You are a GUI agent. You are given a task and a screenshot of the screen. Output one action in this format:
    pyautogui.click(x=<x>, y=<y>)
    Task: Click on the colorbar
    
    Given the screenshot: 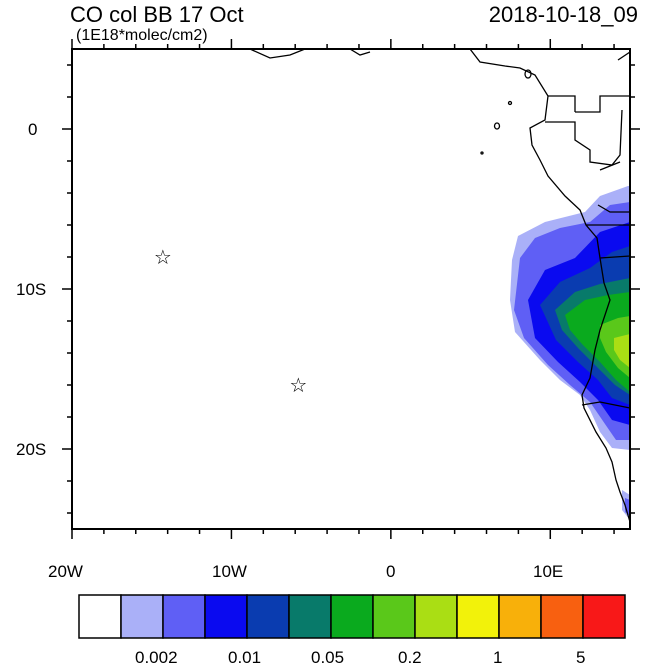 What is the action you would take?
    pyautogui.click(x=352, y=616)
    